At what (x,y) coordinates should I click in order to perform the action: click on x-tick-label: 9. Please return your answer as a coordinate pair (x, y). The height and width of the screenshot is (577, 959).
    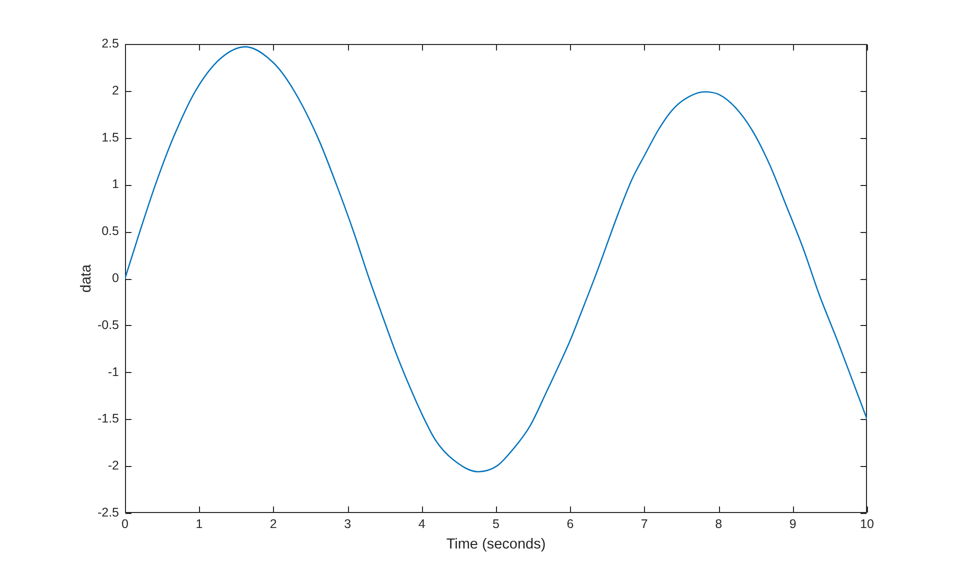
    Looking at the image, I should click on (792, 523).